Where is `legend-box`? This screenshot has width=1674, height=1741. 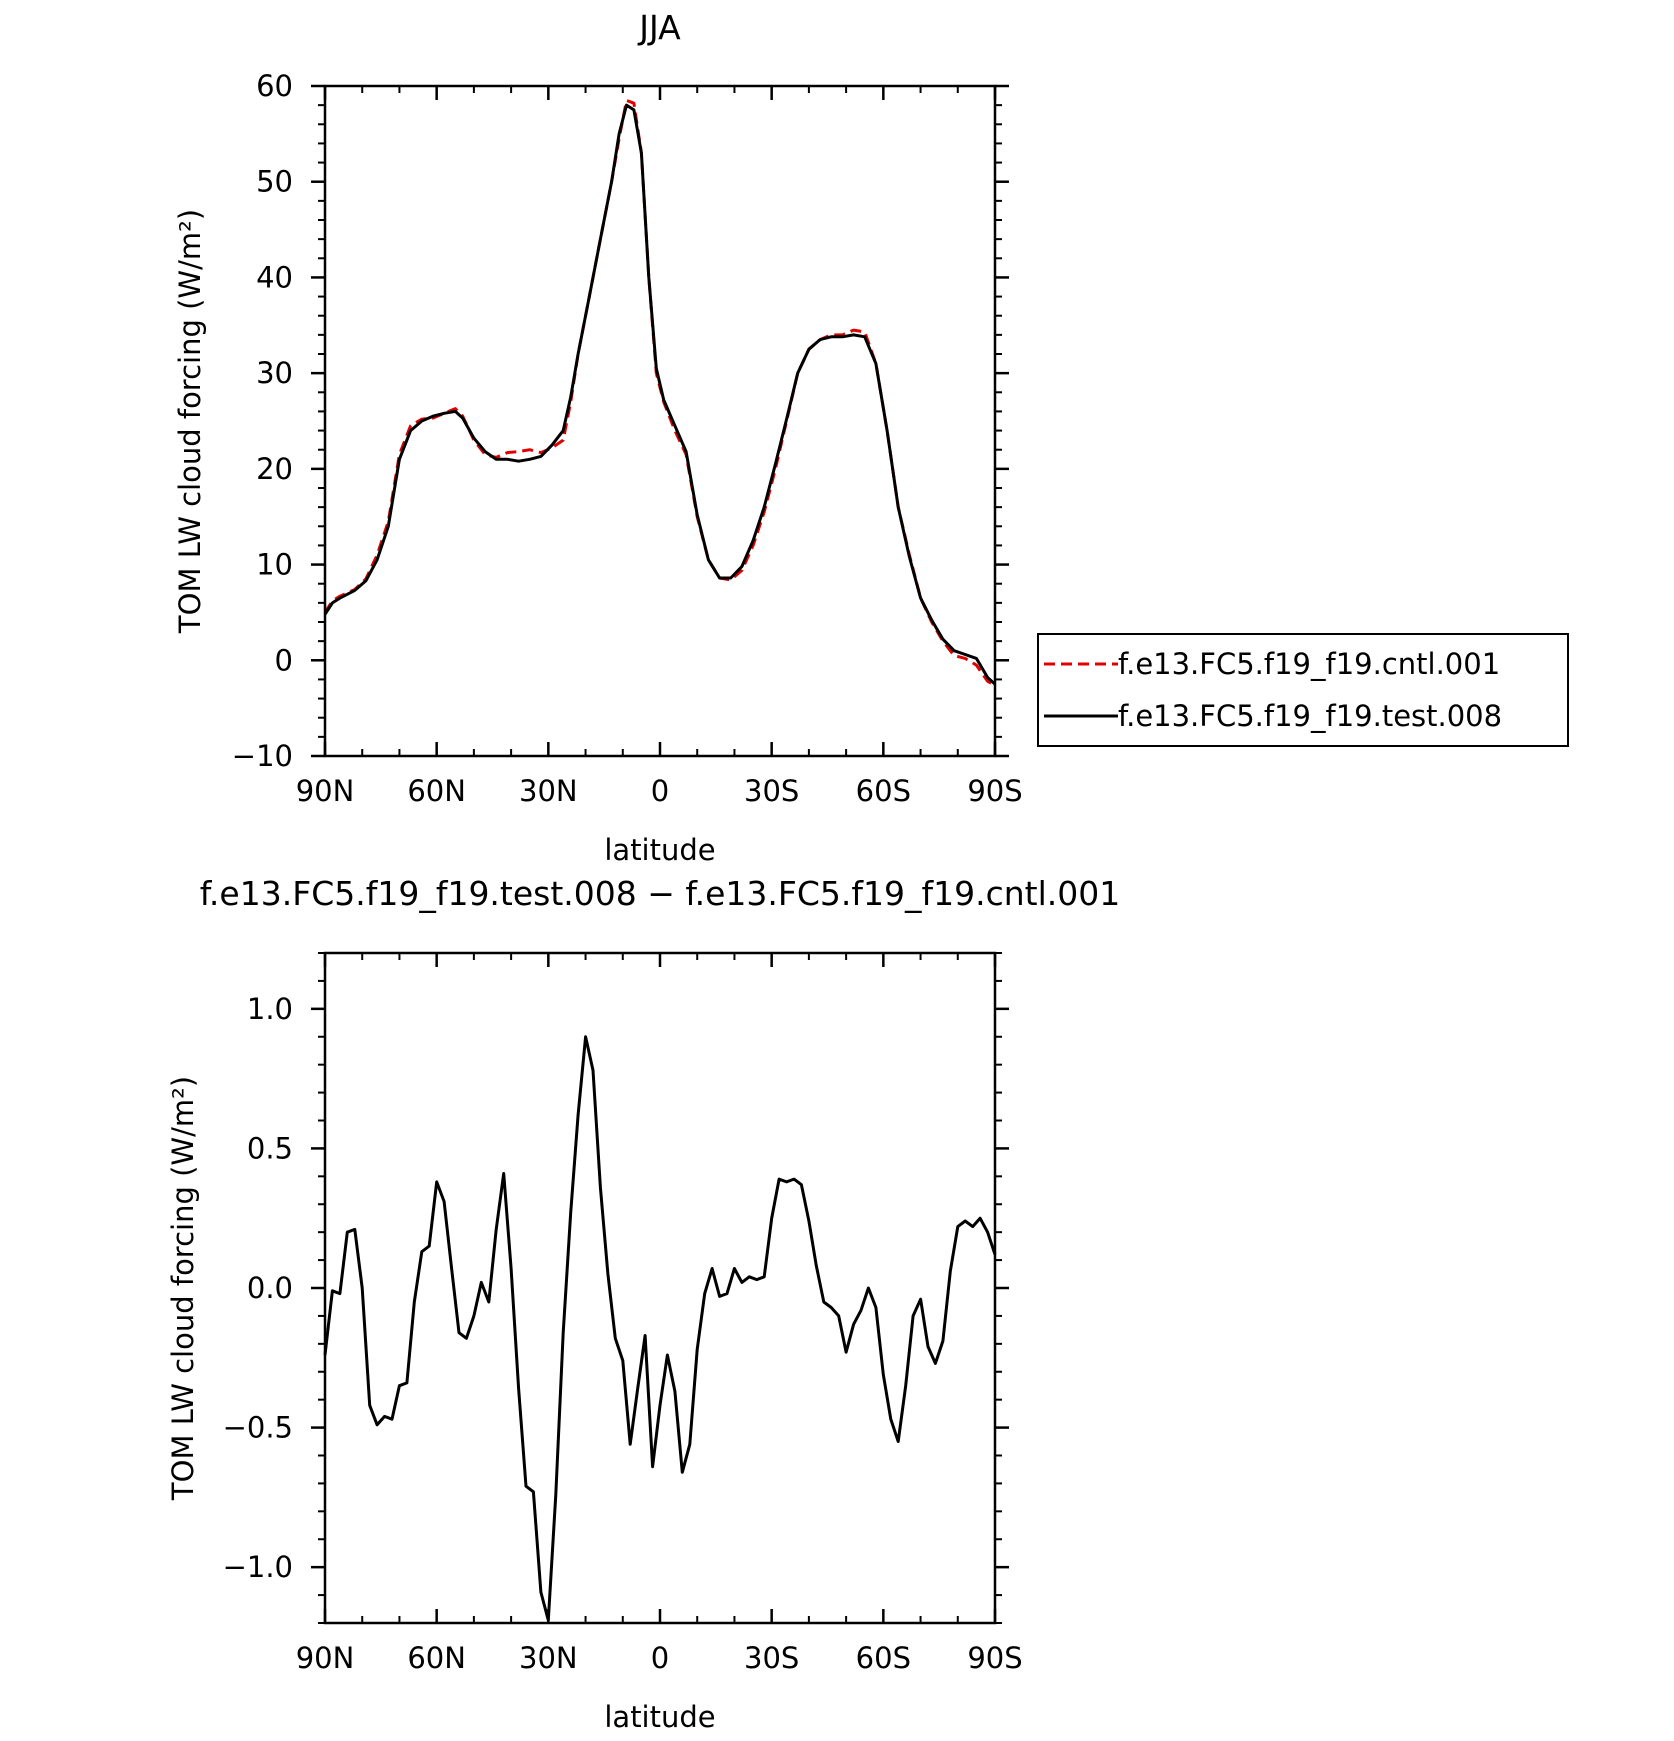 legend-box is located at coordinates (1303, 690).